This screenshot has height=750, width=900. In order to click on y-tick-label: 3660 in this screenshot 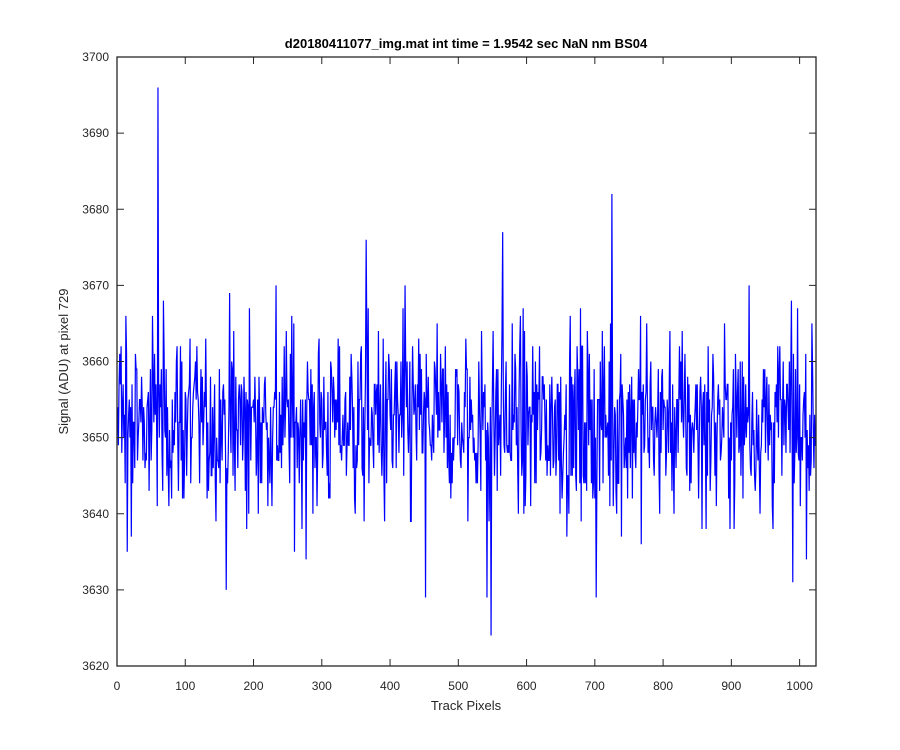, I will do `click(95, 362)`.